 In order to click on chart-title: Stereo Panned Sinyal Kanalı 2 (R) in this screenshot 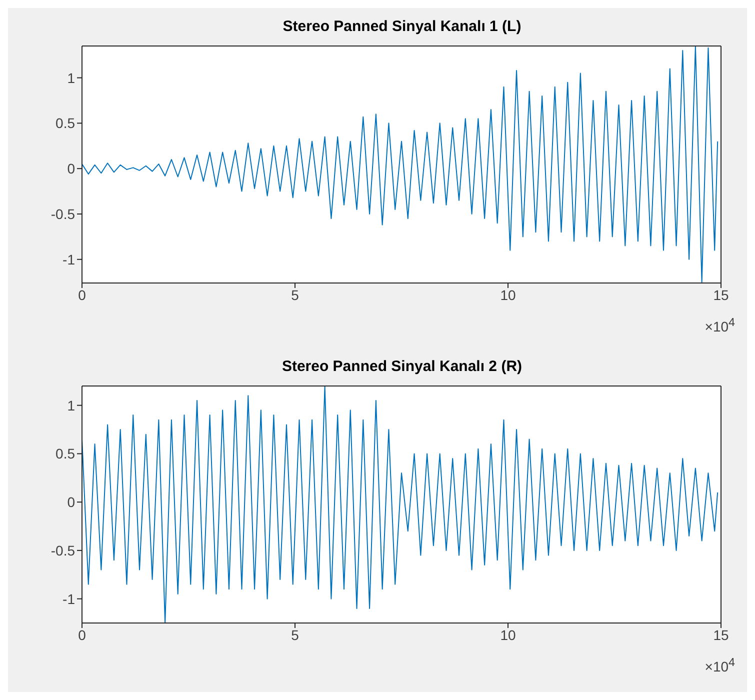, I will do `click(402, 366)`.